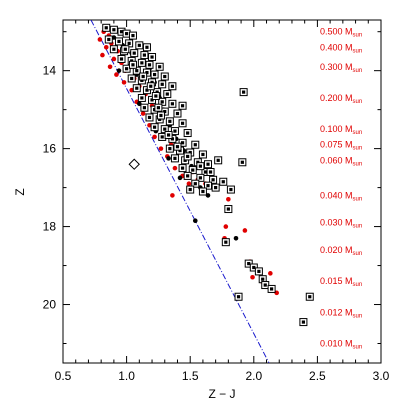  Describe the element at coordinates (341, 251) in the screenshot. I see `mass-label: 0.020 Msun` at that location.